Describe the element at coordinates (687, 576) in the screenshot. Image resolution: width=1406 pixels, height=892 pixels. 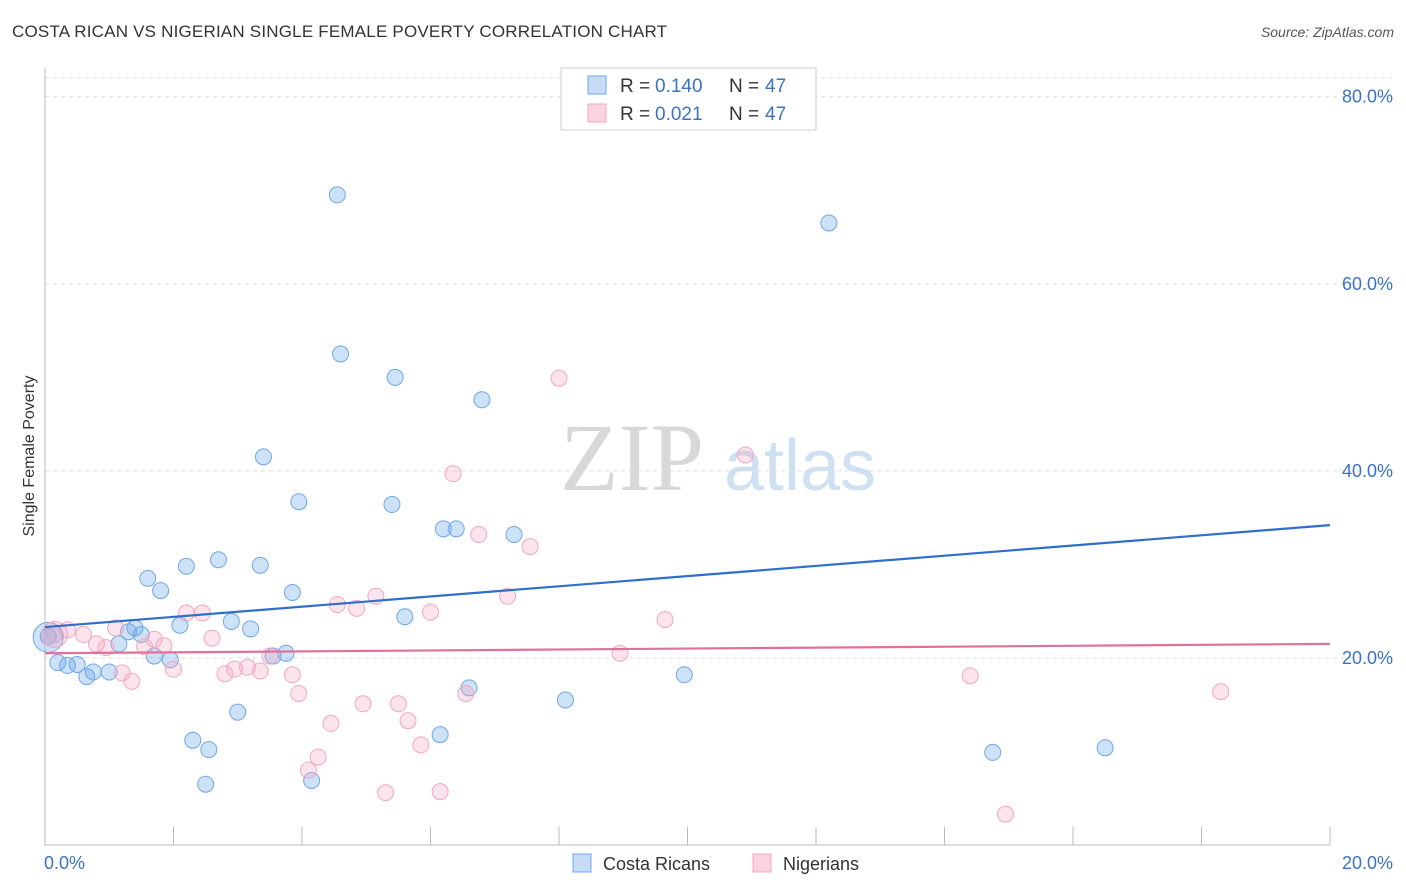
I see `trend-line-costa-ricans` at that location.